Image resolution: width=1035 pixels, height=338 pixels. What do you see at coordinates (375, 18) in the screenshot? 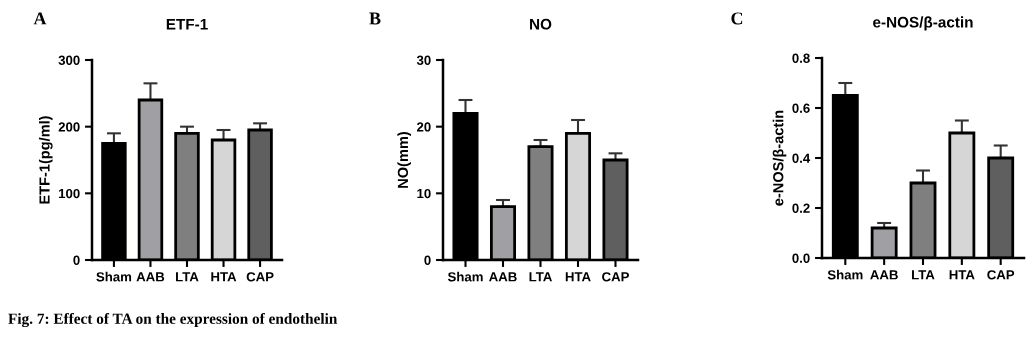
I see `text: B` at bounding box center [375, 18].